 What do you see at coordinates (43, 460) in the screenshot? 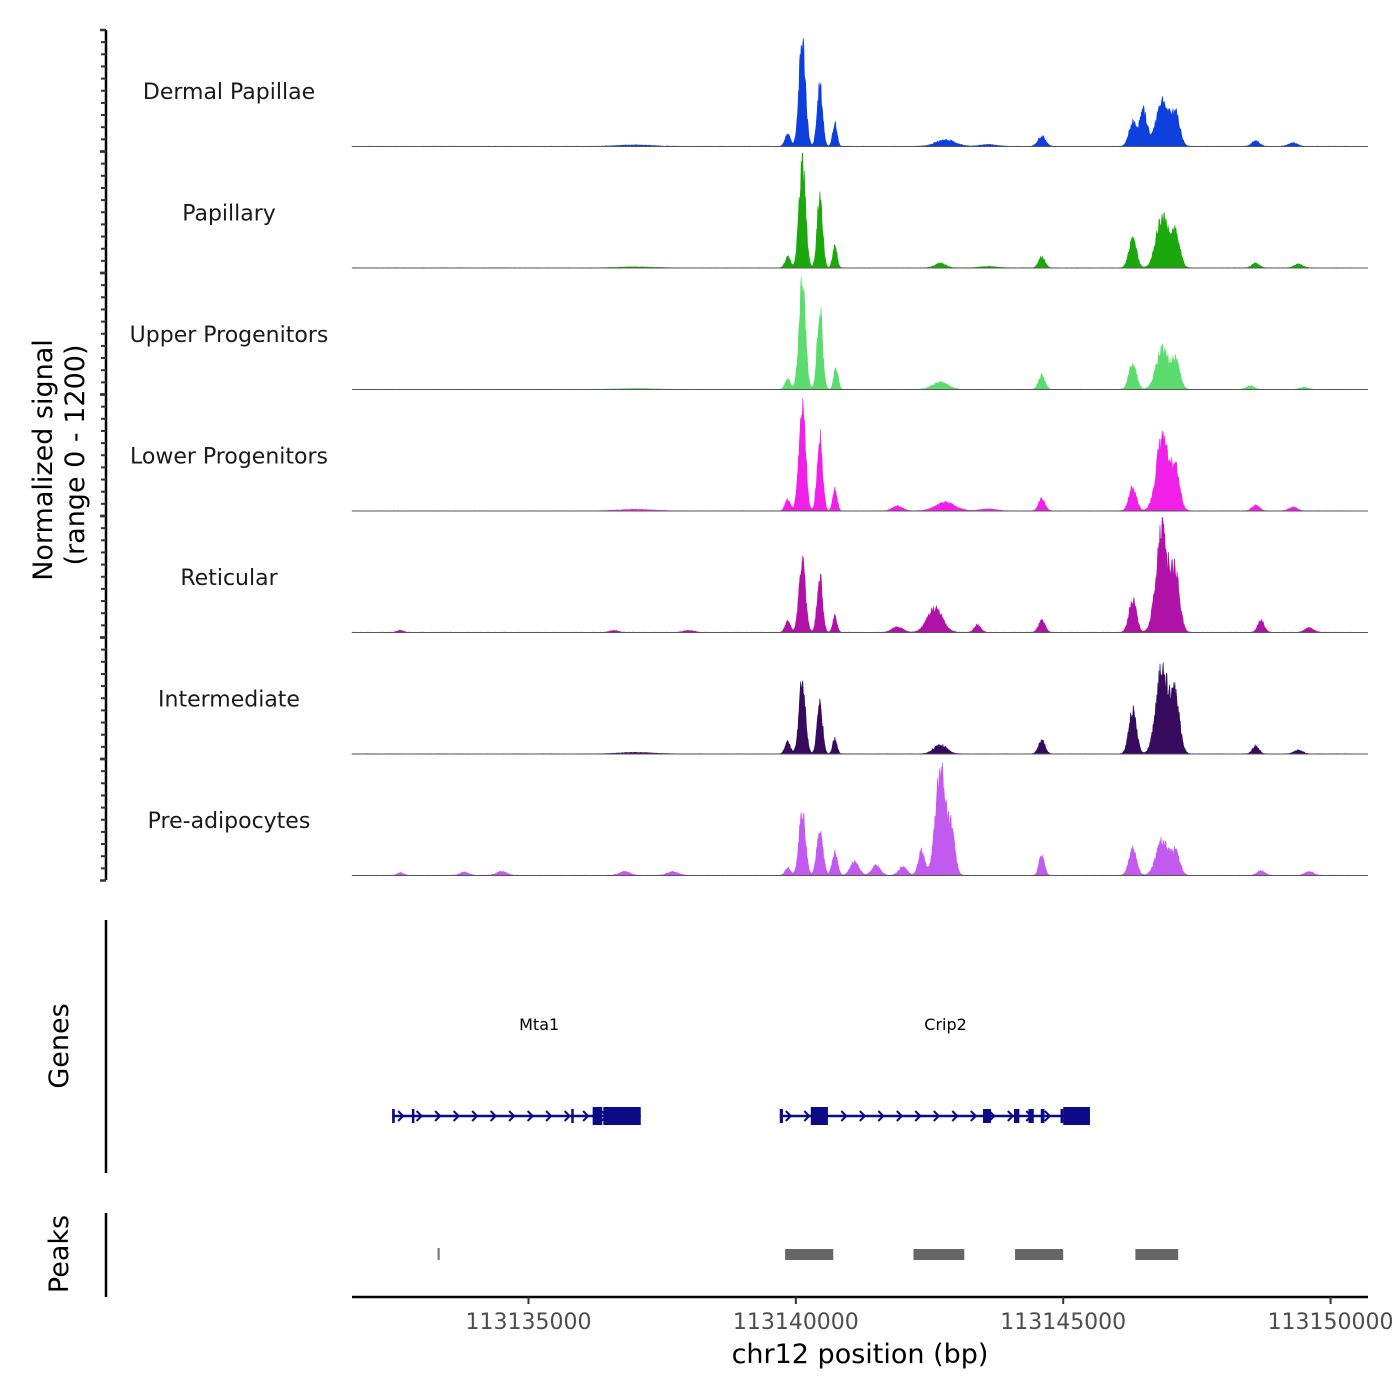
I see `y-axis-title: Normalized signal` at bounding box center [43, 460].